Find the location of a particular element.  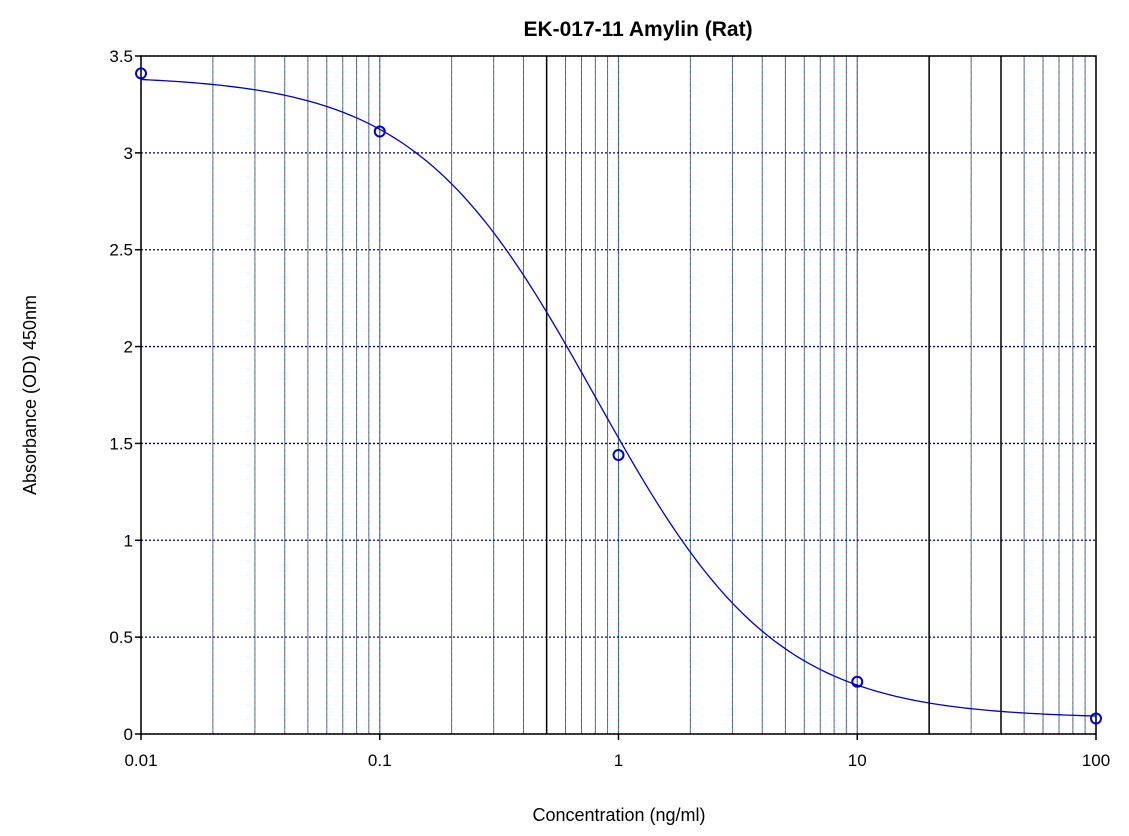

x-tick-label: 0.01 is located at coordinates (140, 760).